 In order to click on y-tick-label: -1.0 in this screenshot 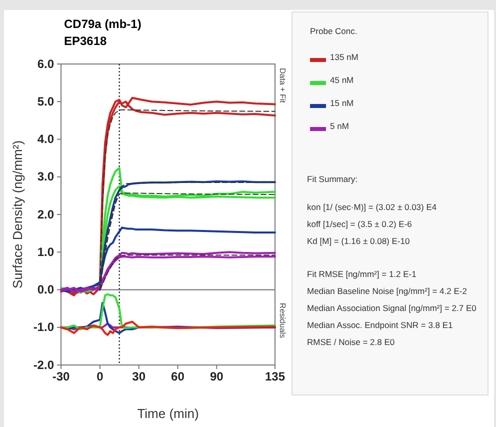, I will do `click(43, 327)`.